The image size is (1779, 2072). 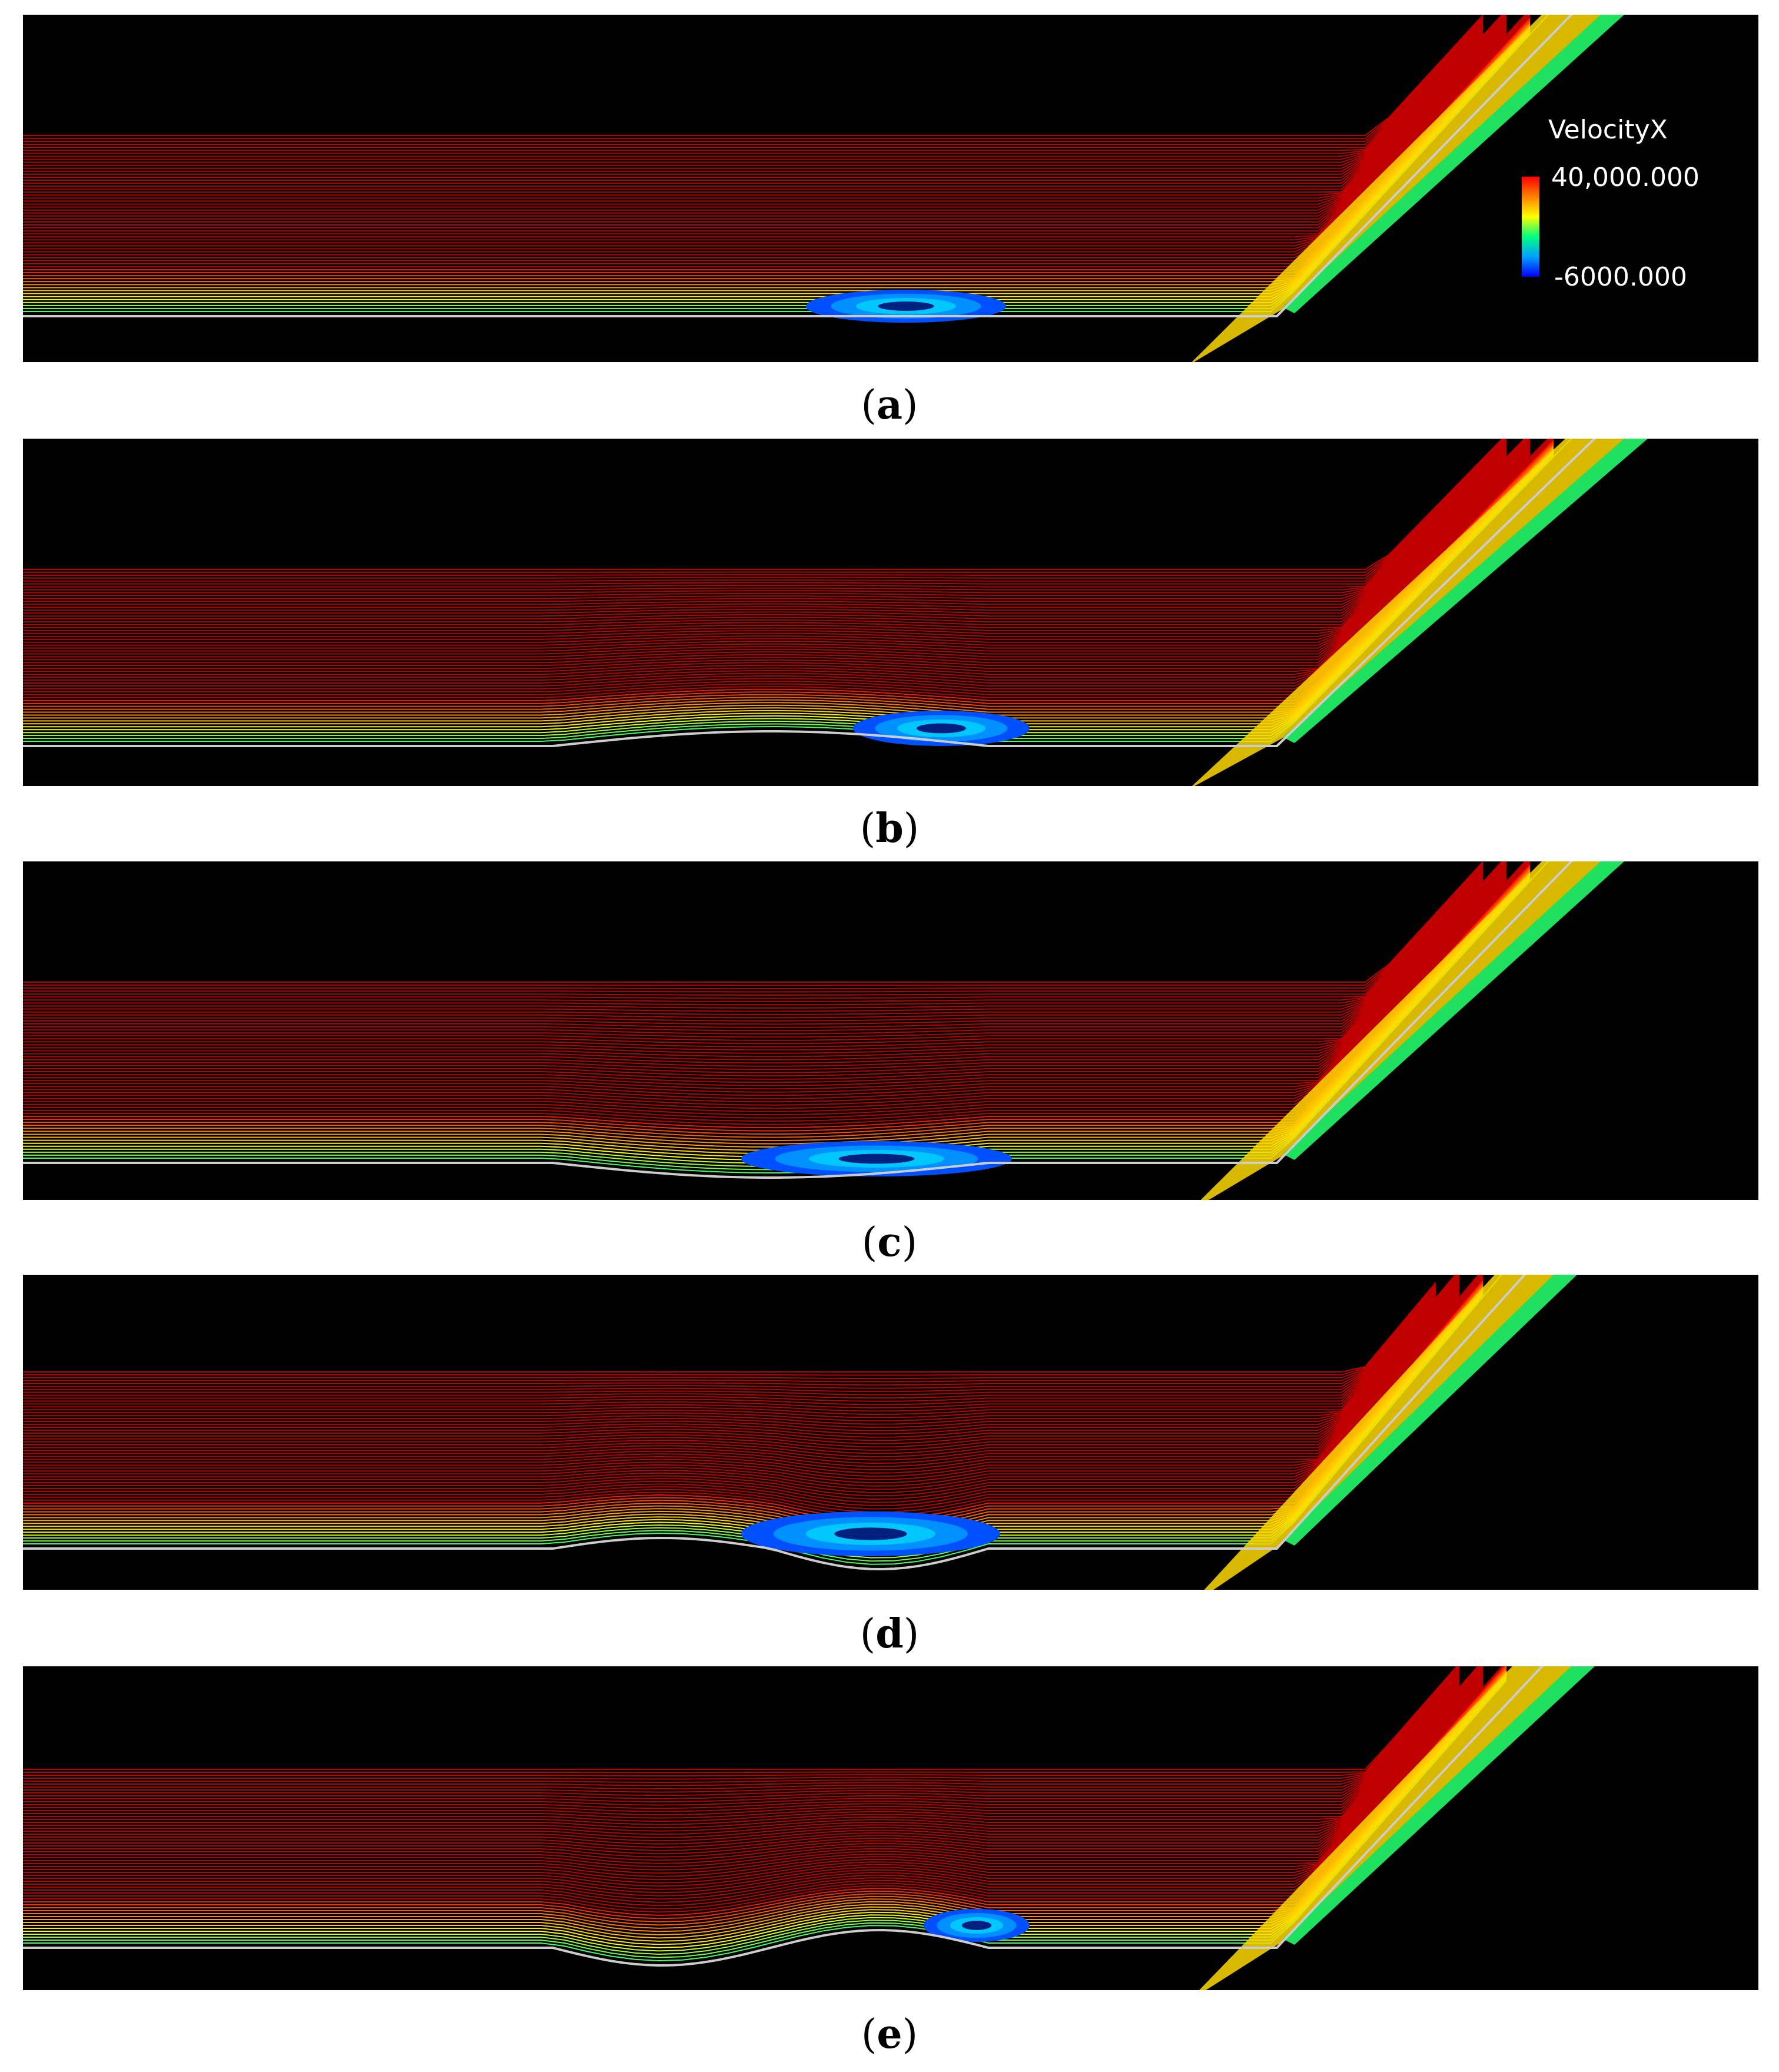 I want to click on panel-d, so click(x=890, y=1433).